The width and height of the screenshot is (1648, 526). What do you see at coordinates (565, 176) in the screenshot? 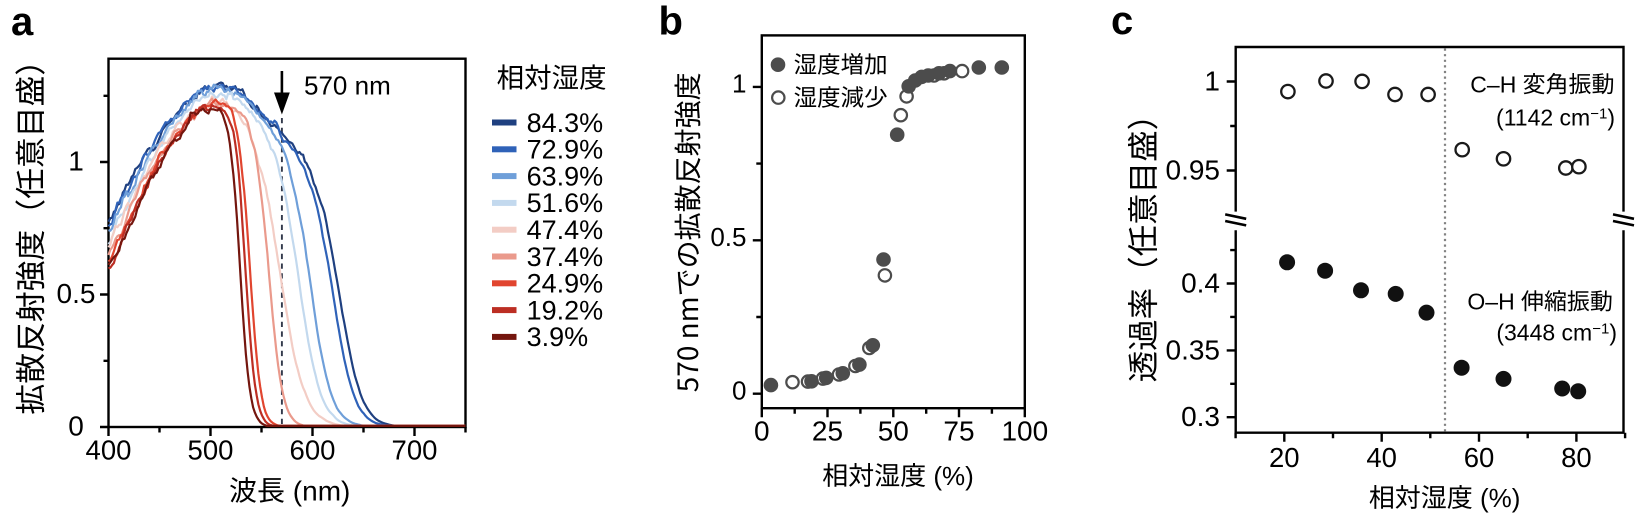
I see `svg-text: 63.9%` at bounding box center [565, 176].